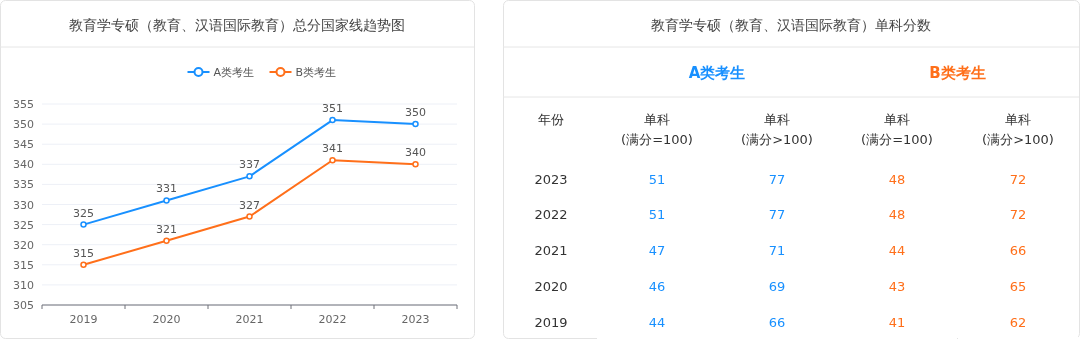 This screenshot has width=1080, height=340. What do you see at coordinates (332, 319) in the screenshot?
I see `x-tick-label: 2022` at bounding box center [332, 319].